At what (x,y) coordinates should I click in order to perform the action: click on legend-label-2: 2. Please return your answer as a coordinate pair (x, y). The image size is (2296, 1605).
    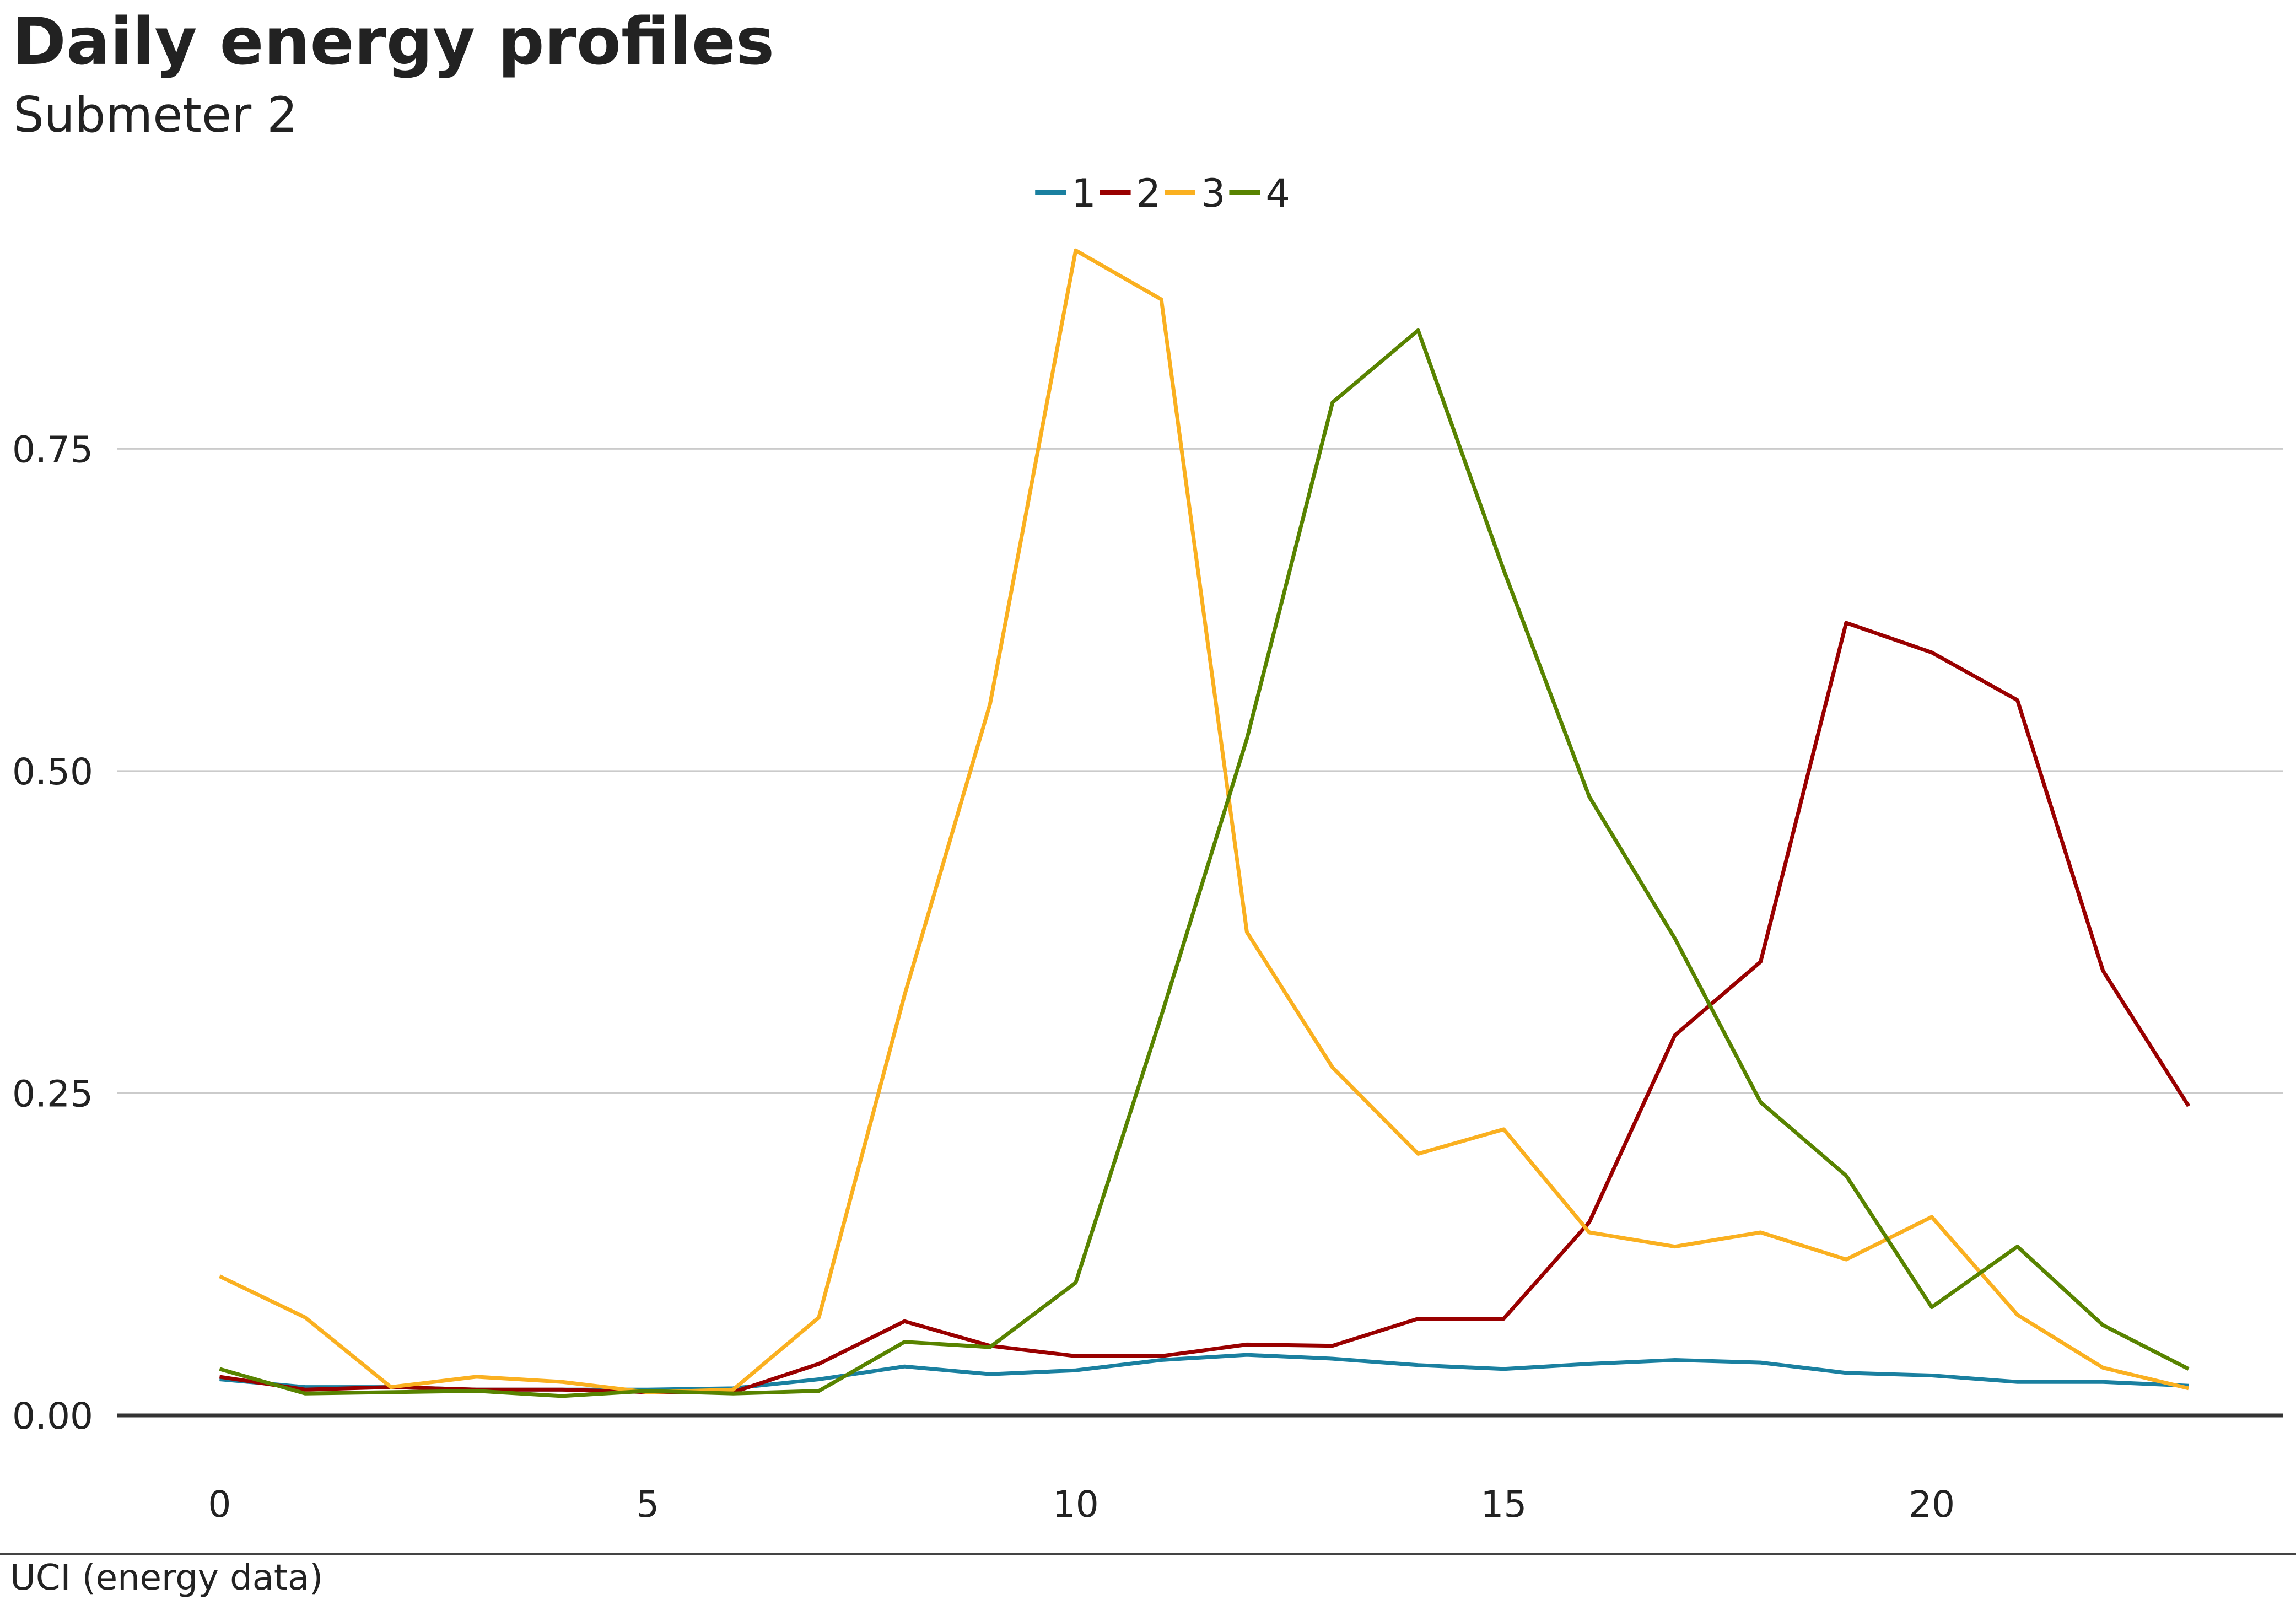
    Looking at the image, I should click on (1148, 194).